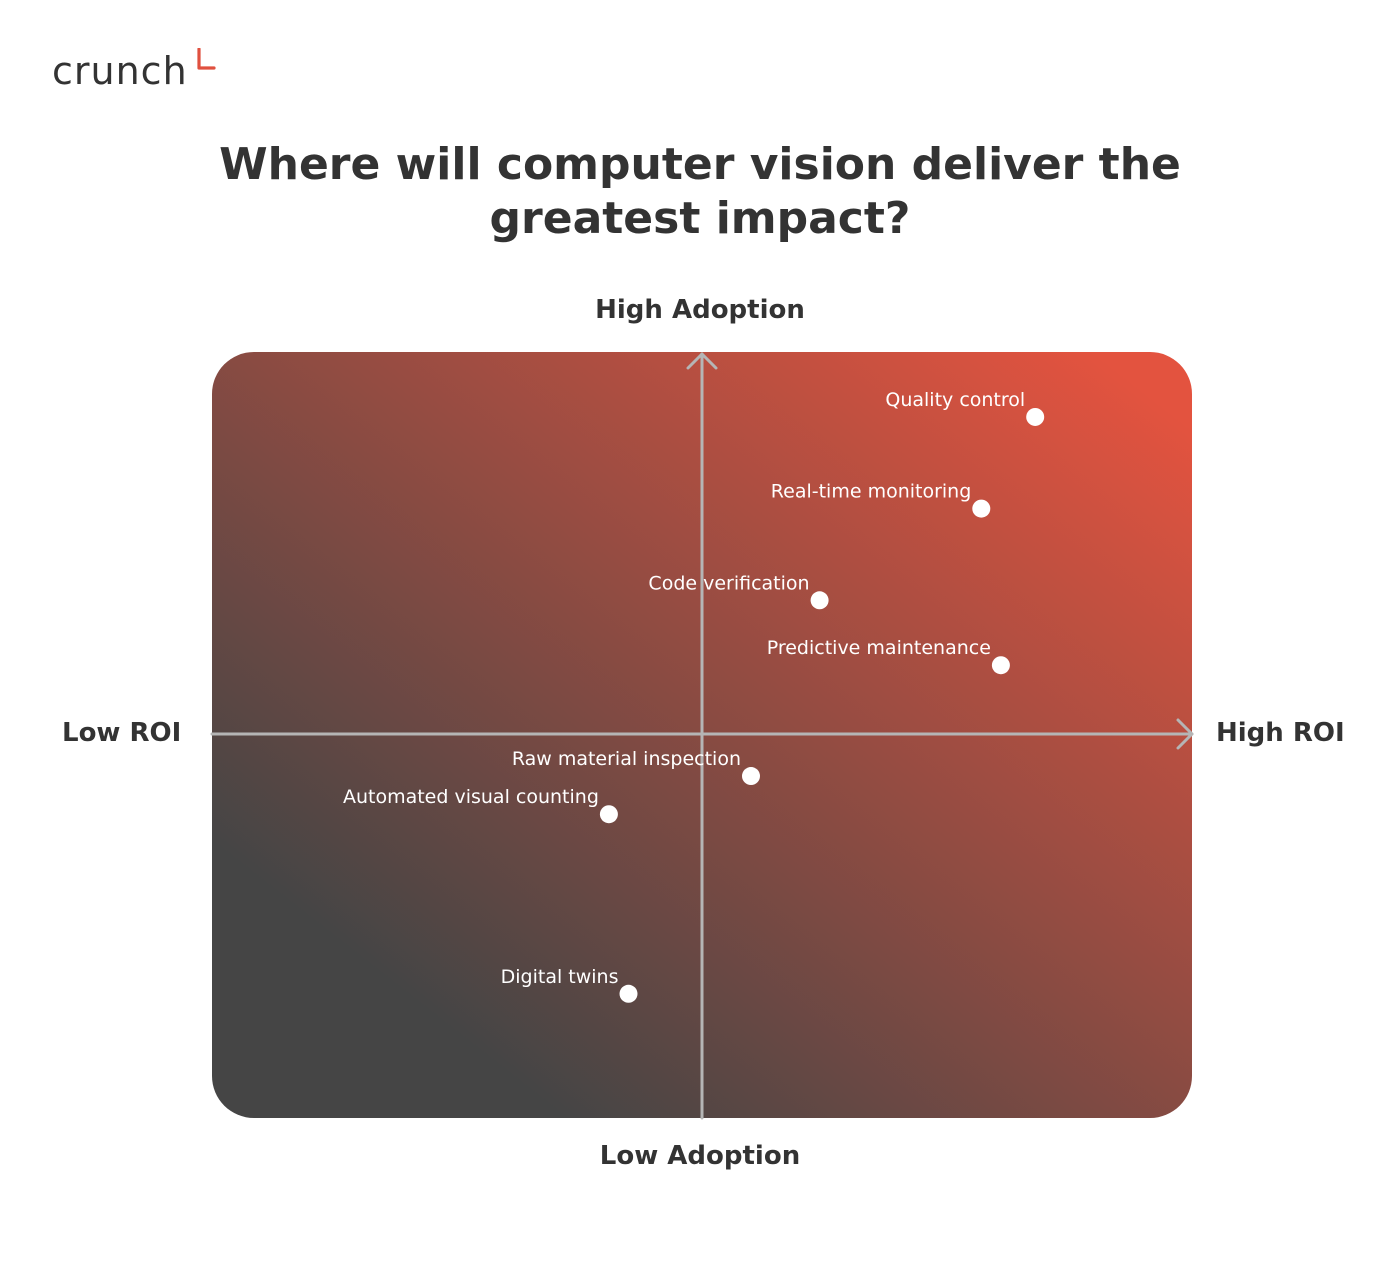 This screenshot has width=1400, height=1278. What do you see at coordinates (728, 583) in the screenshot?
I see `data-point-label: Code verification` at bounding box center [728, 583].